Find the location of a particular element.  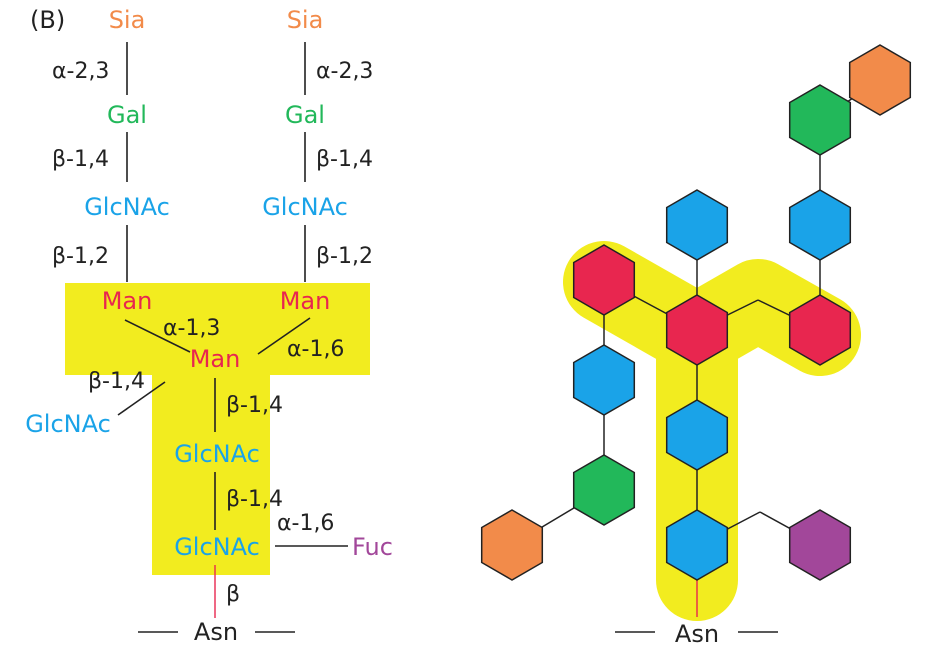

link-gal-glcnac-right: β-1,4 is located at coordinates (344, 159).